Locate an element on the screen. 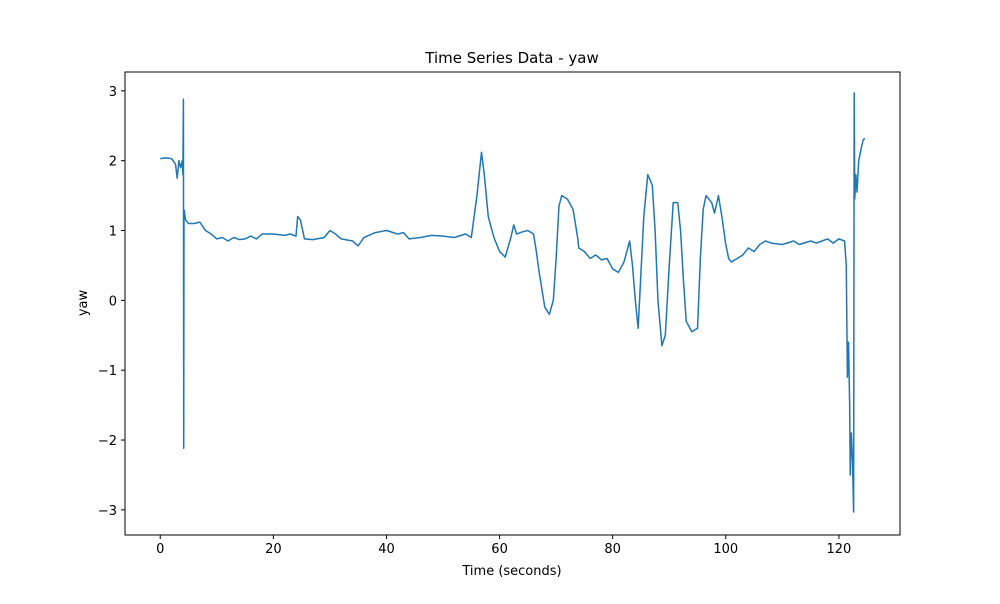  y-axis-label: yaw is located at coordinates (83, 302).